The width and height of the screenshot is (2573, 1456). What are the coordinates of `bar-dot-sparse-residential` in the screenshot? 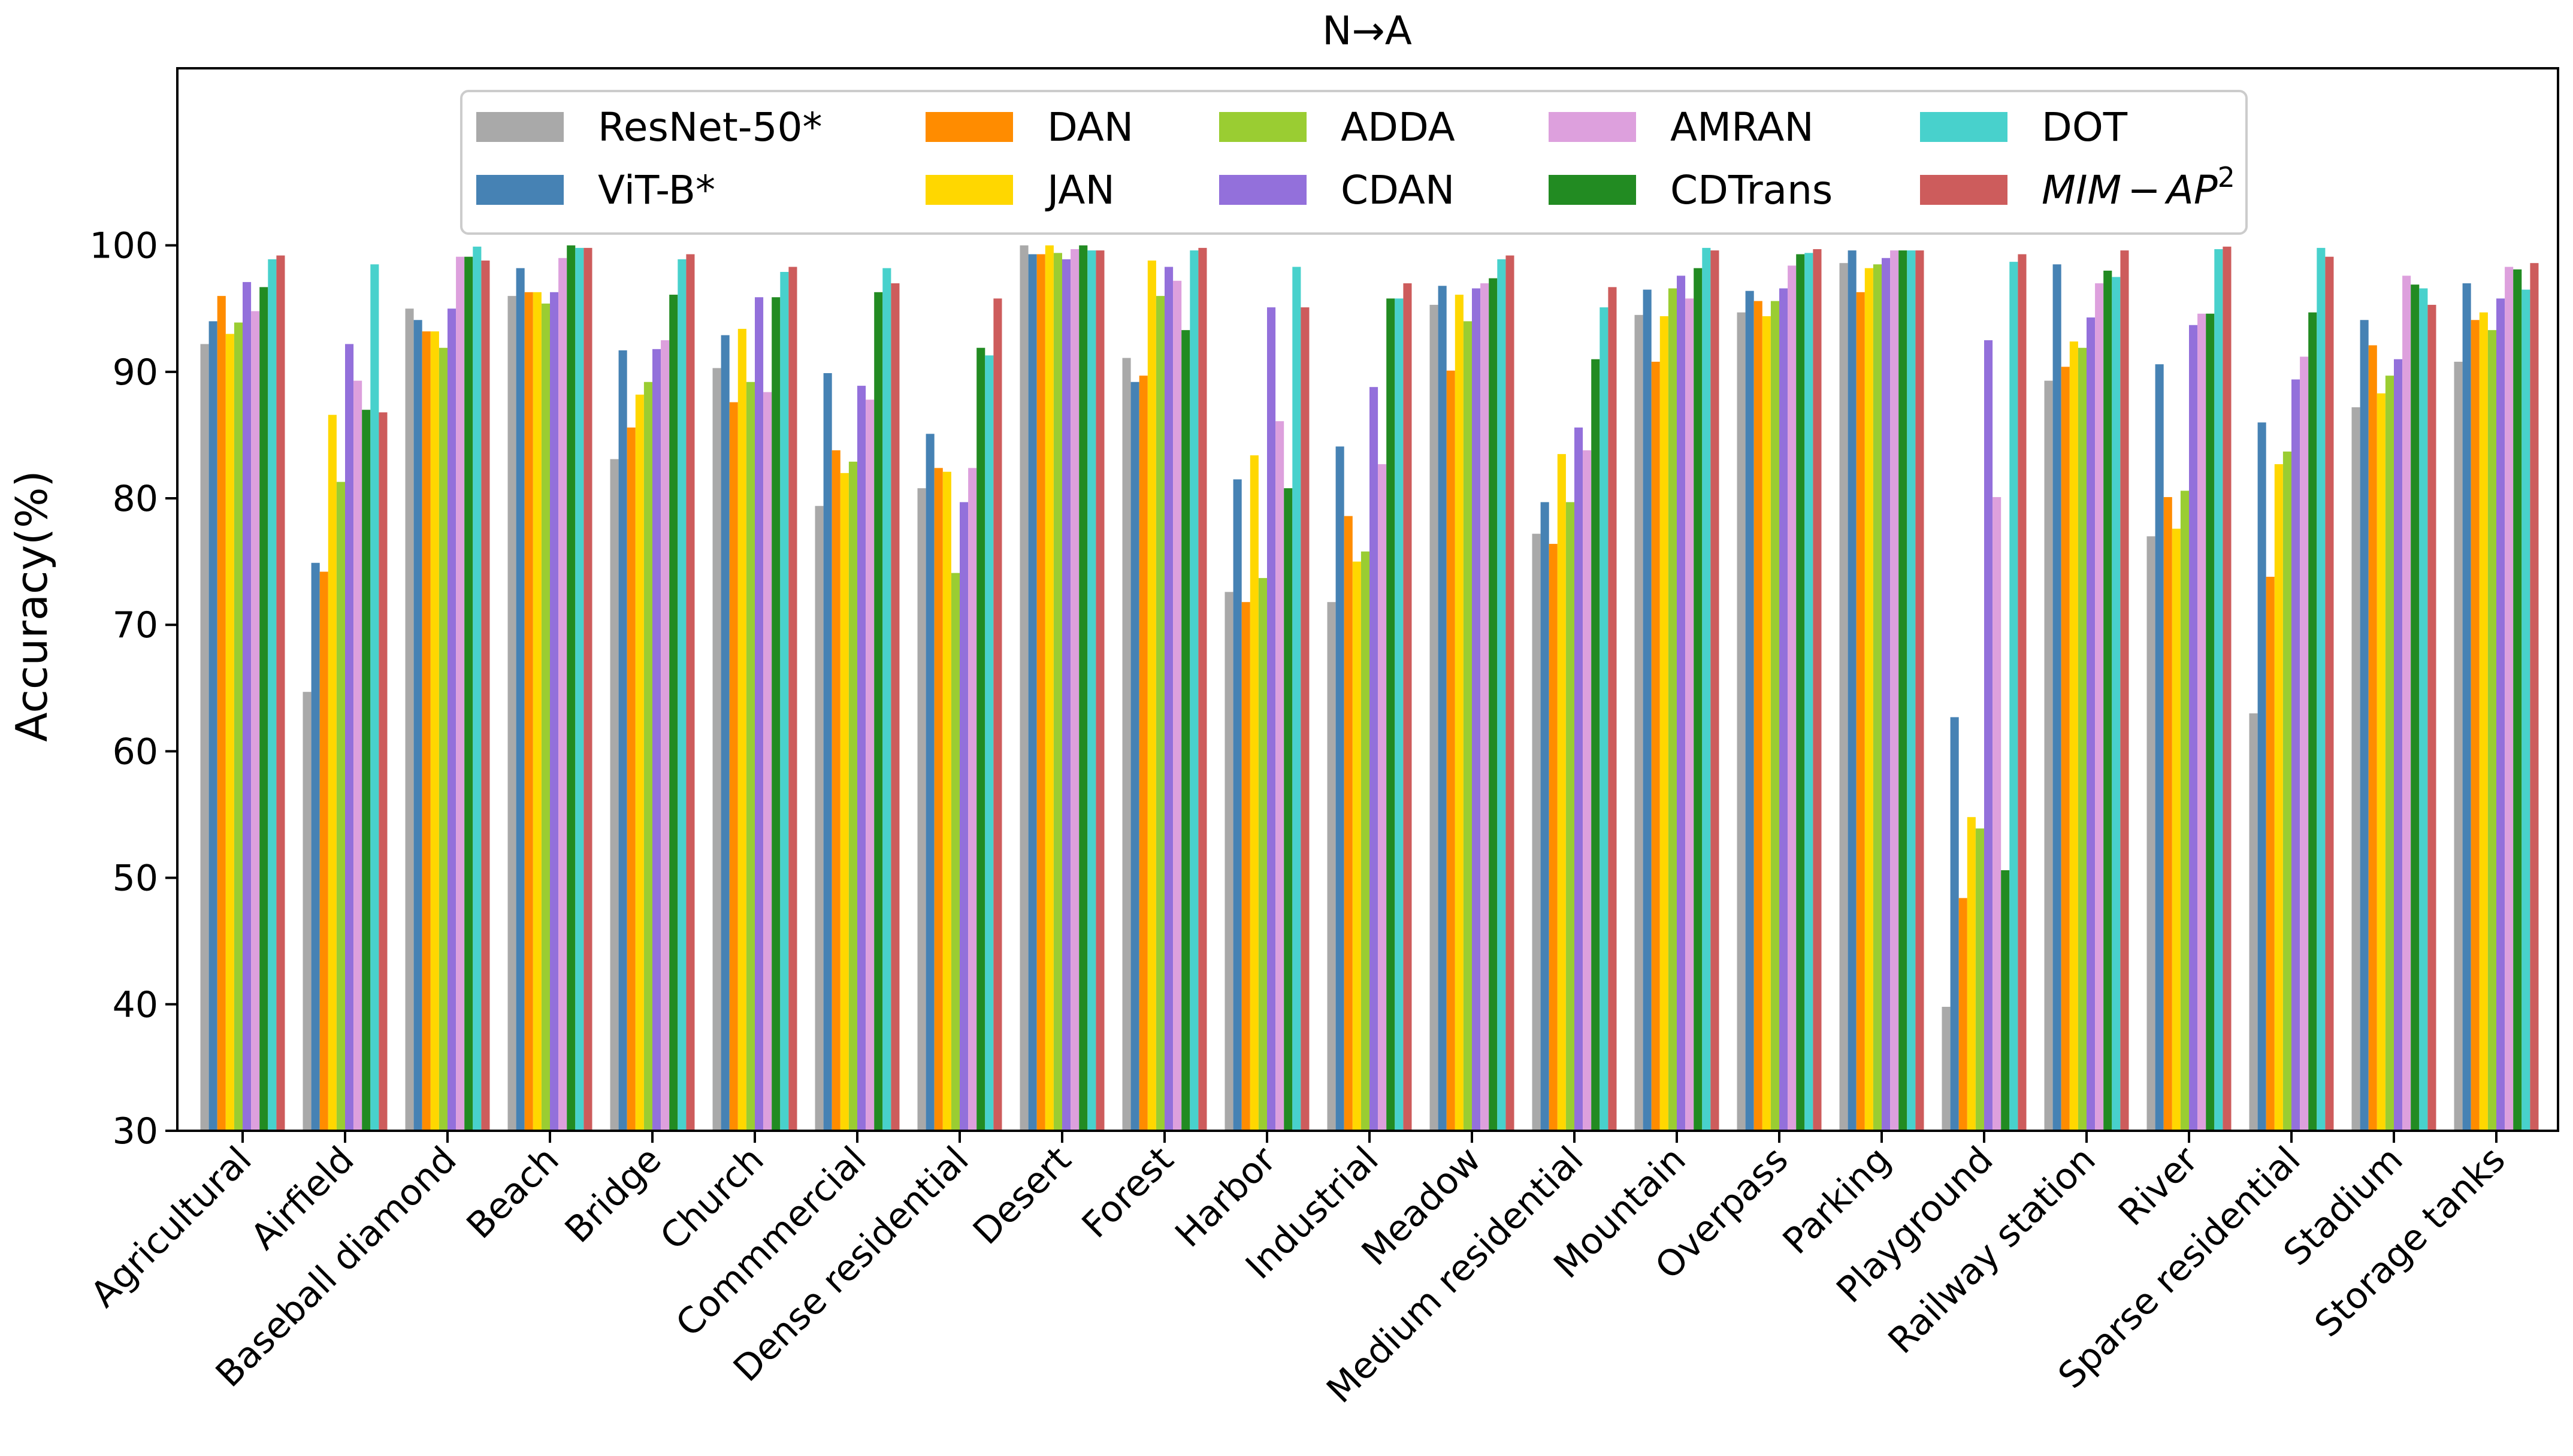 It's located at (2321, 689).